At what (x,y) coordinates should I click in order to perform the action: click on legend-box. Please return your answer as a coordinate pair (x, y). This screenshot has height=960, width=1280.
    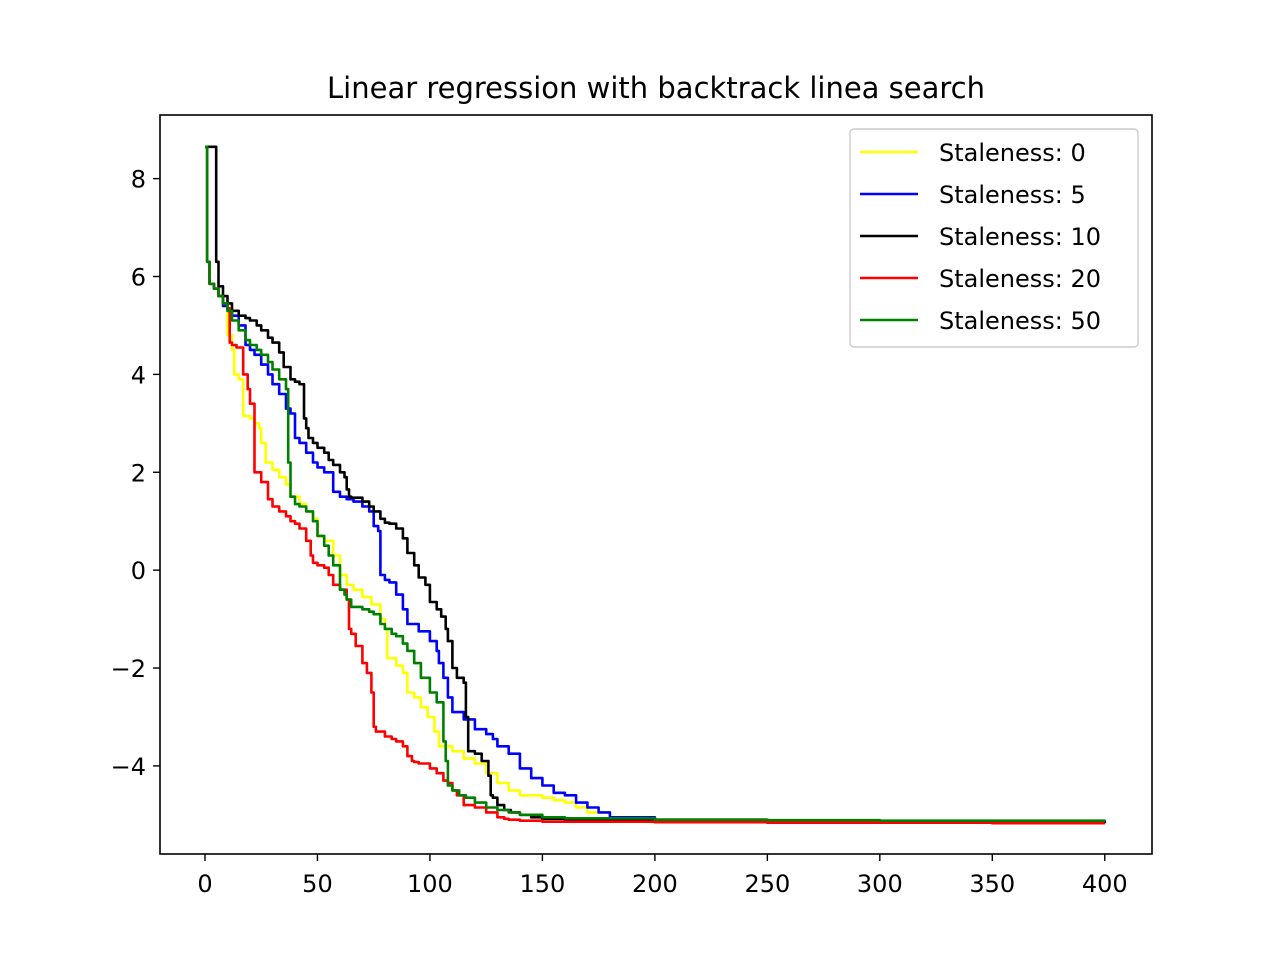
    Looking at the image, I should click on (994, 238).